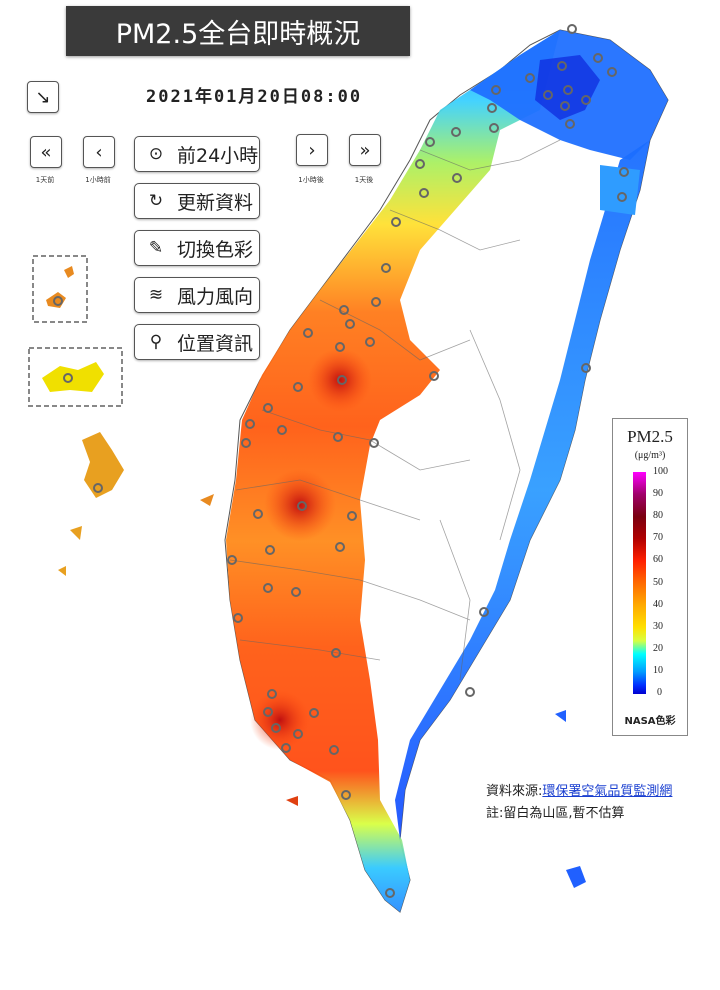 This screenshot has width=720, height=990. I want to click on past-24h-label: 前24小時, so click(218, 155).